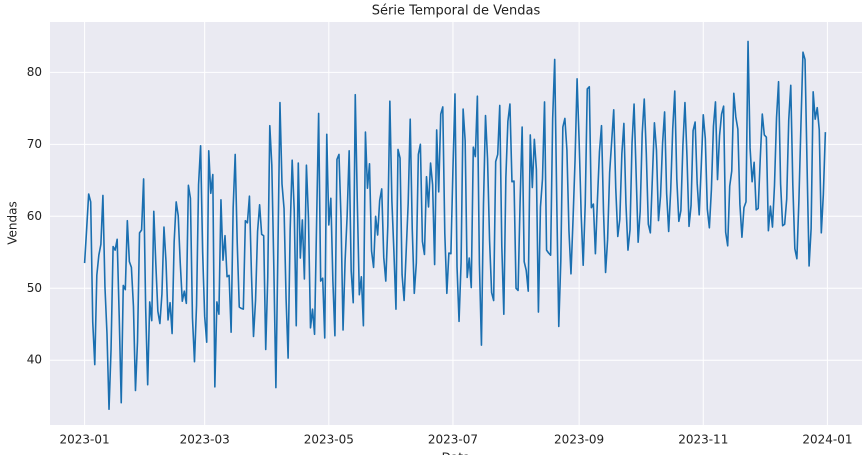 The image size is (866, 455). Describe the element at coordinates (34, 144) in the screenshot. I see `y-tick-label: 70` at that location.